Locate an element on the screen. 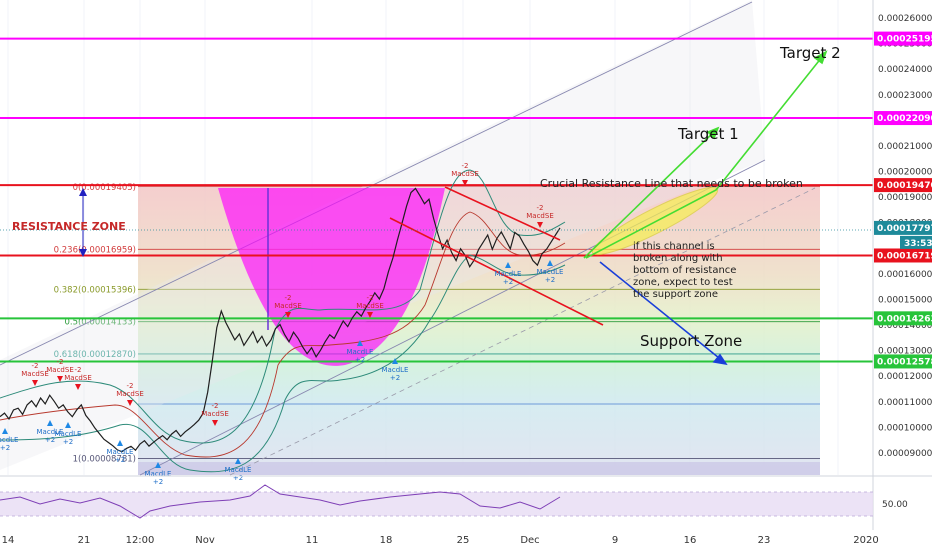  target2-arrowhead is located at coordinates (820, 57).